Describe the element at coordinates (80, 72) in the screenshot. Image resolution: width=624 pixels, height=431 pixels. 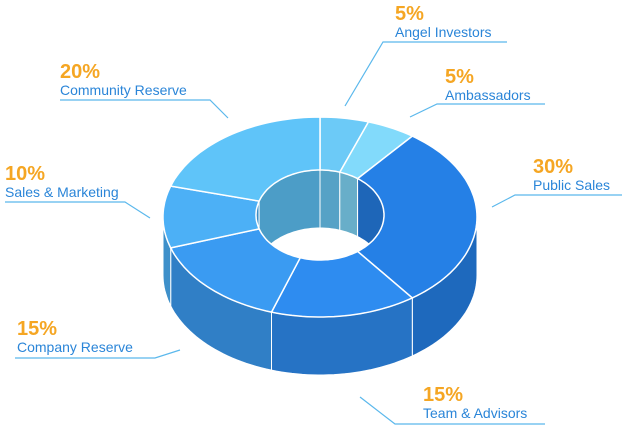
I see `value-label: 20%` at that location.